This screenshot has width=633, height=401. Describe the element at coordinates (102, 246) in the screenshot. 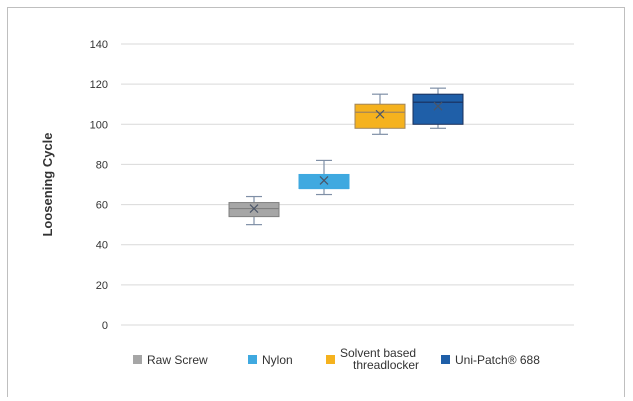

I see `y-tick-label: 40` at that location.